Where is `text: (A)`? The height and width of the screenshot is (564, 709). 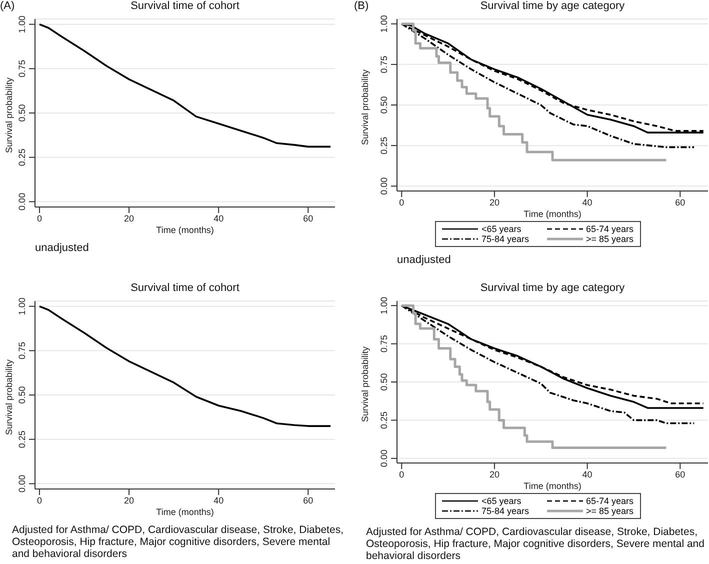 text: (A) is located at coordinates (7, 6).